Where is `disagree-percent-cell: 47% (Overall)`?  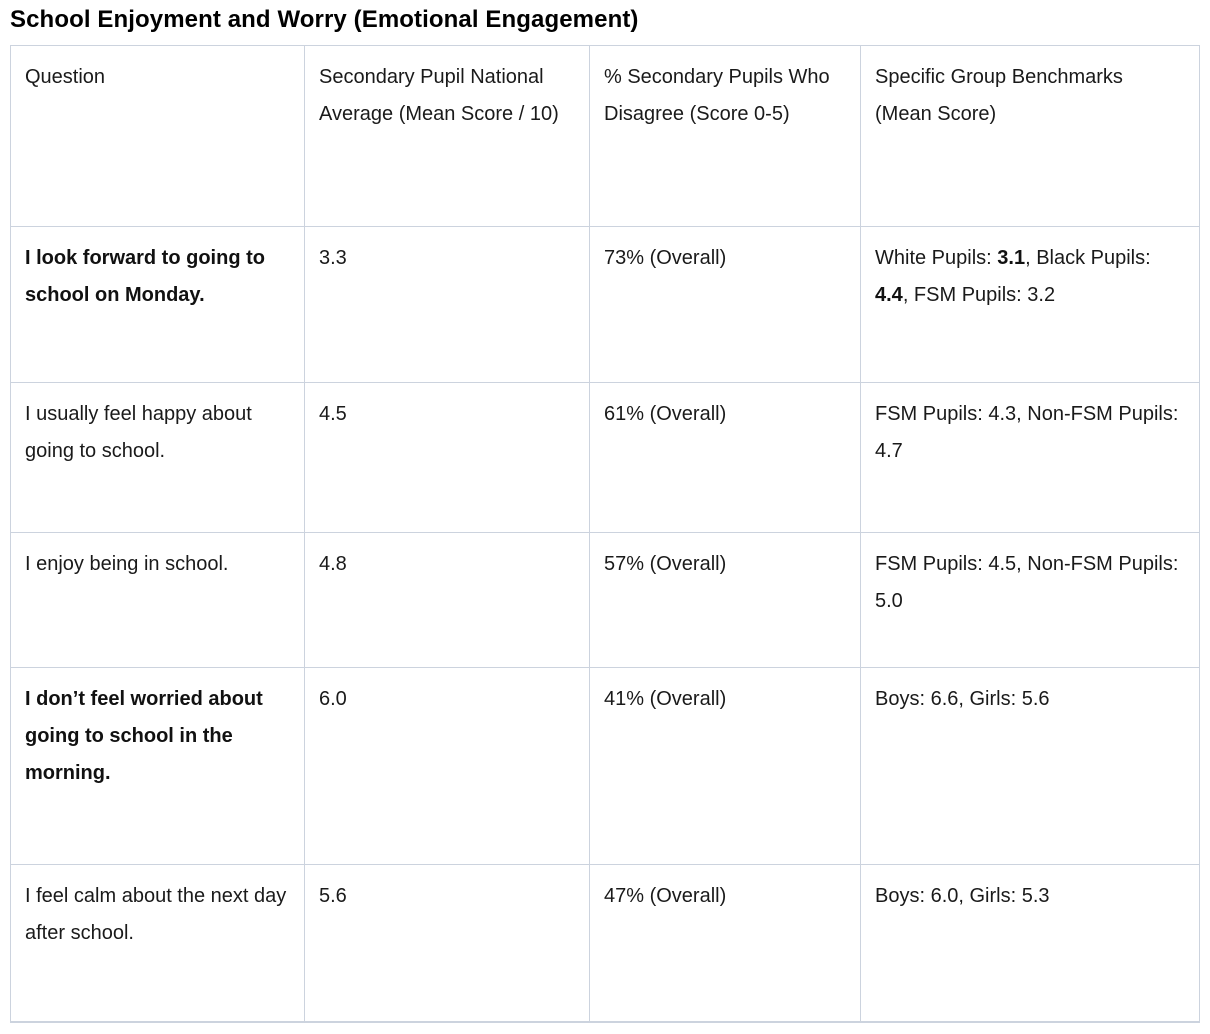 disagree-percent-cell: 47% (Overall) is located at coordinates (725, 943).